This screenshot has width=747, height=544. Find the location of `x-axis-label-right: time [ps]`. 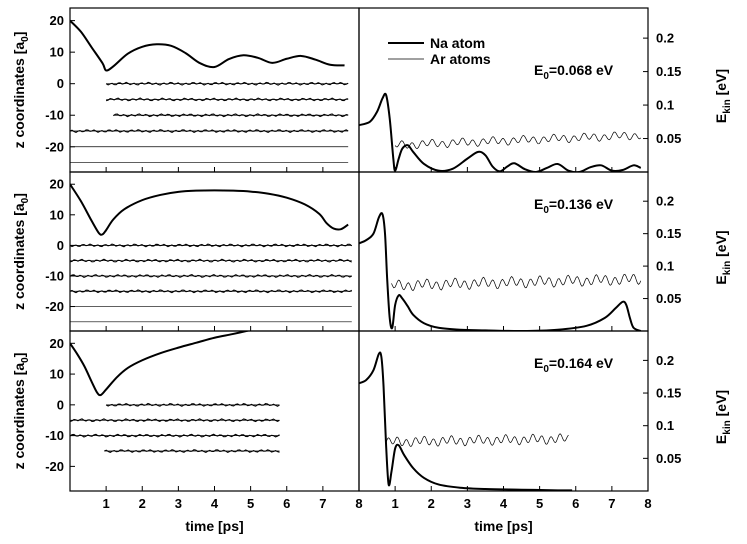

x-axis-label-right: time [ps] is located at coordinates (503, 526).